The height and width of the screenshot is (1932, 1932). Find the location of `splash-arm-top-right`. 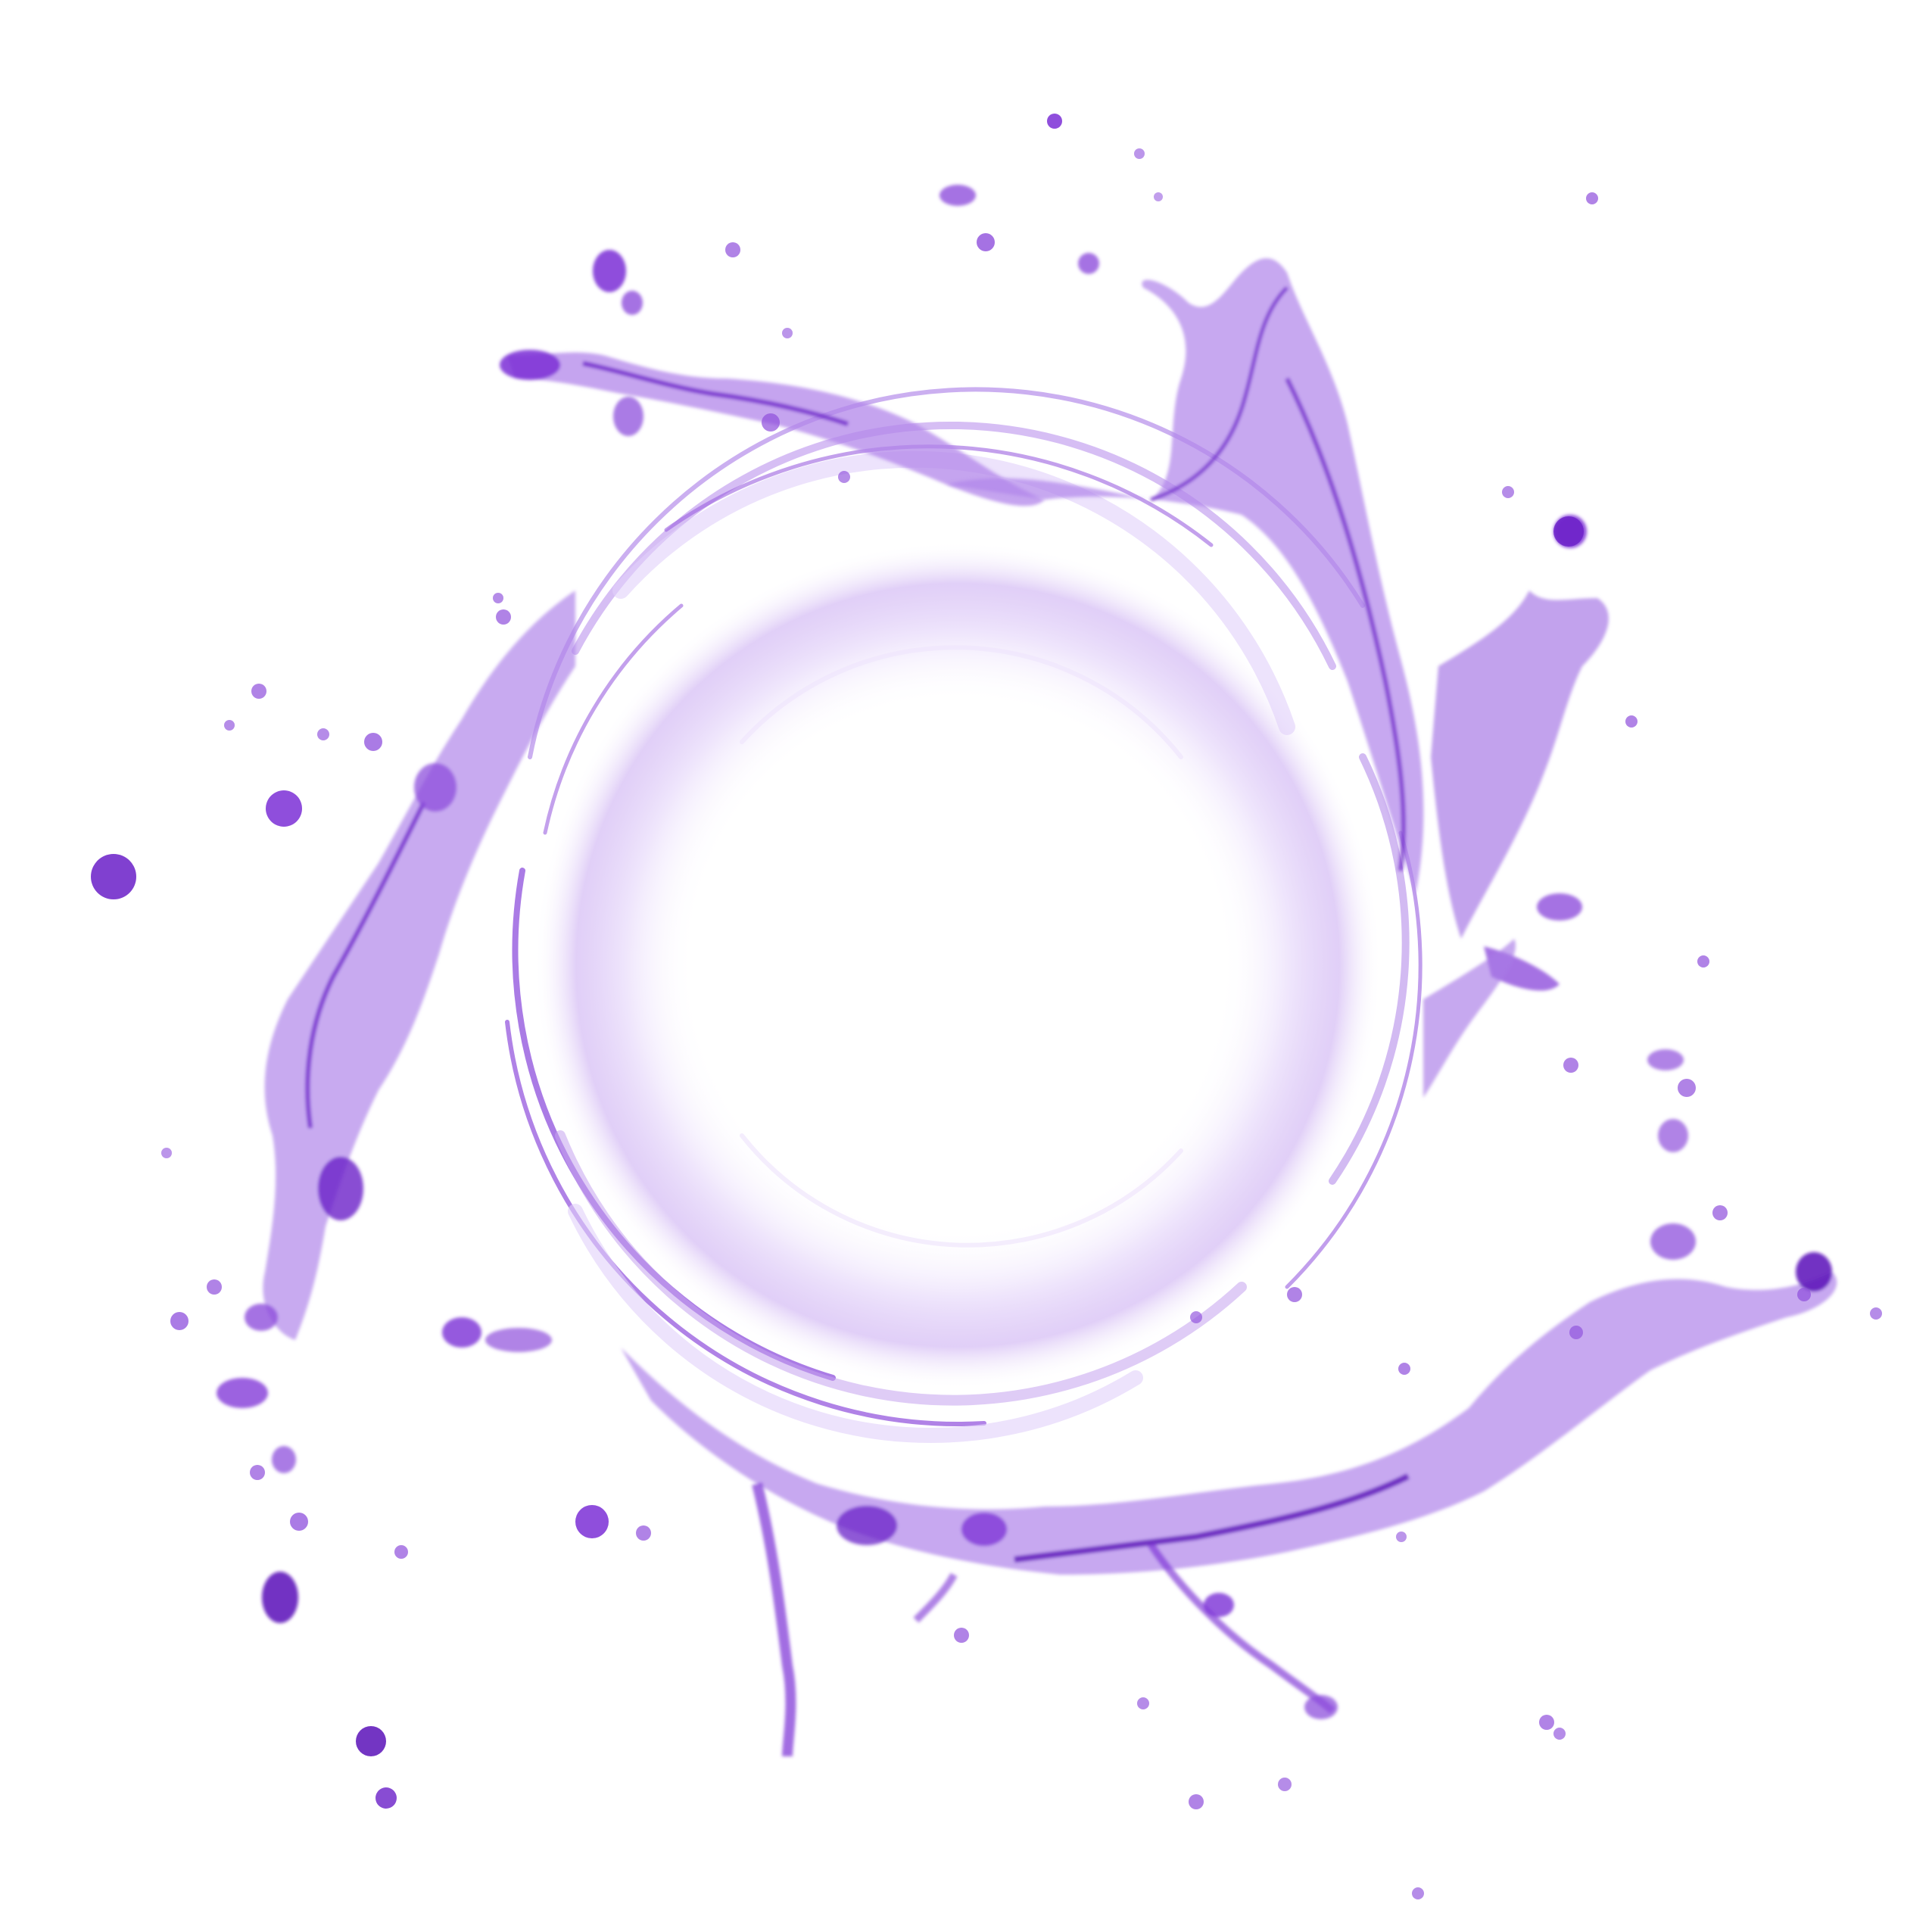

splash-arm-top-right is located at coordinates (1182, 539).